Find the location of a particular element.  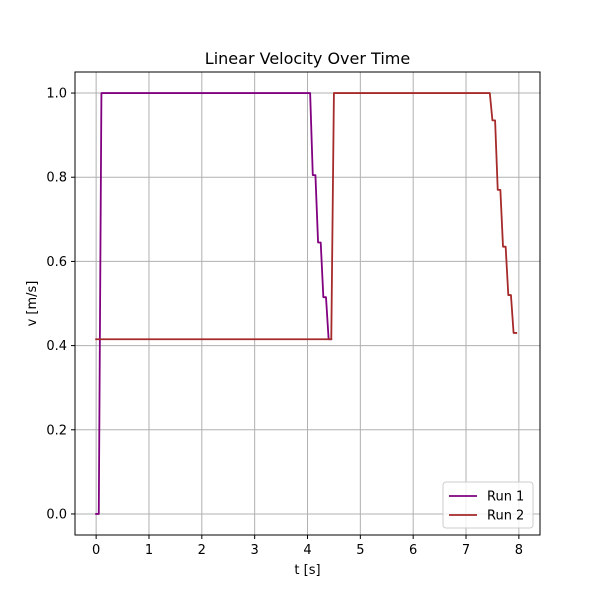

y-tick-label-1: 0.2 is located at coordinates (56, 430).